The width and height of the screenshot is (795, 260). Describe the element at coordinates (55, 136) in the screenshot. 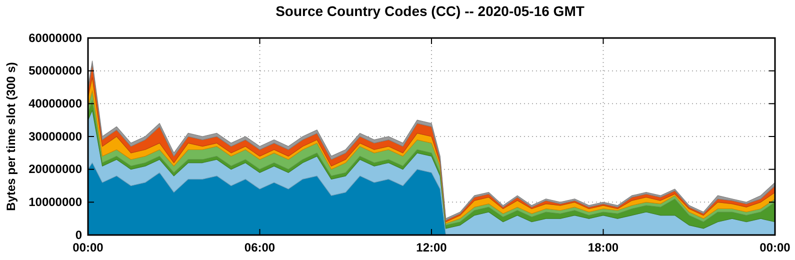

I see `y-tick-label: 30000000` at that location.